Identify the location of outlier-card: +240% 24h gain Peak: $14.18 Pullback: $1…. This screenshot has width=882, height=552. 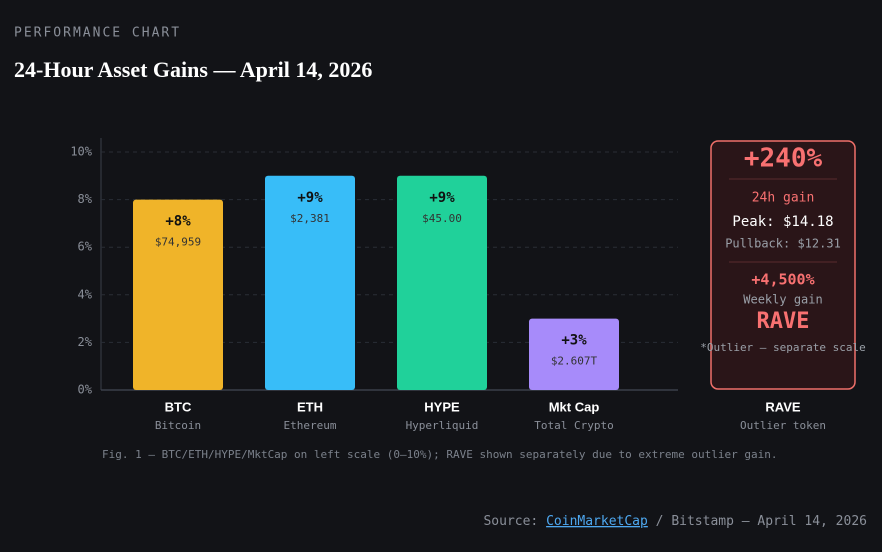
(783, 286).